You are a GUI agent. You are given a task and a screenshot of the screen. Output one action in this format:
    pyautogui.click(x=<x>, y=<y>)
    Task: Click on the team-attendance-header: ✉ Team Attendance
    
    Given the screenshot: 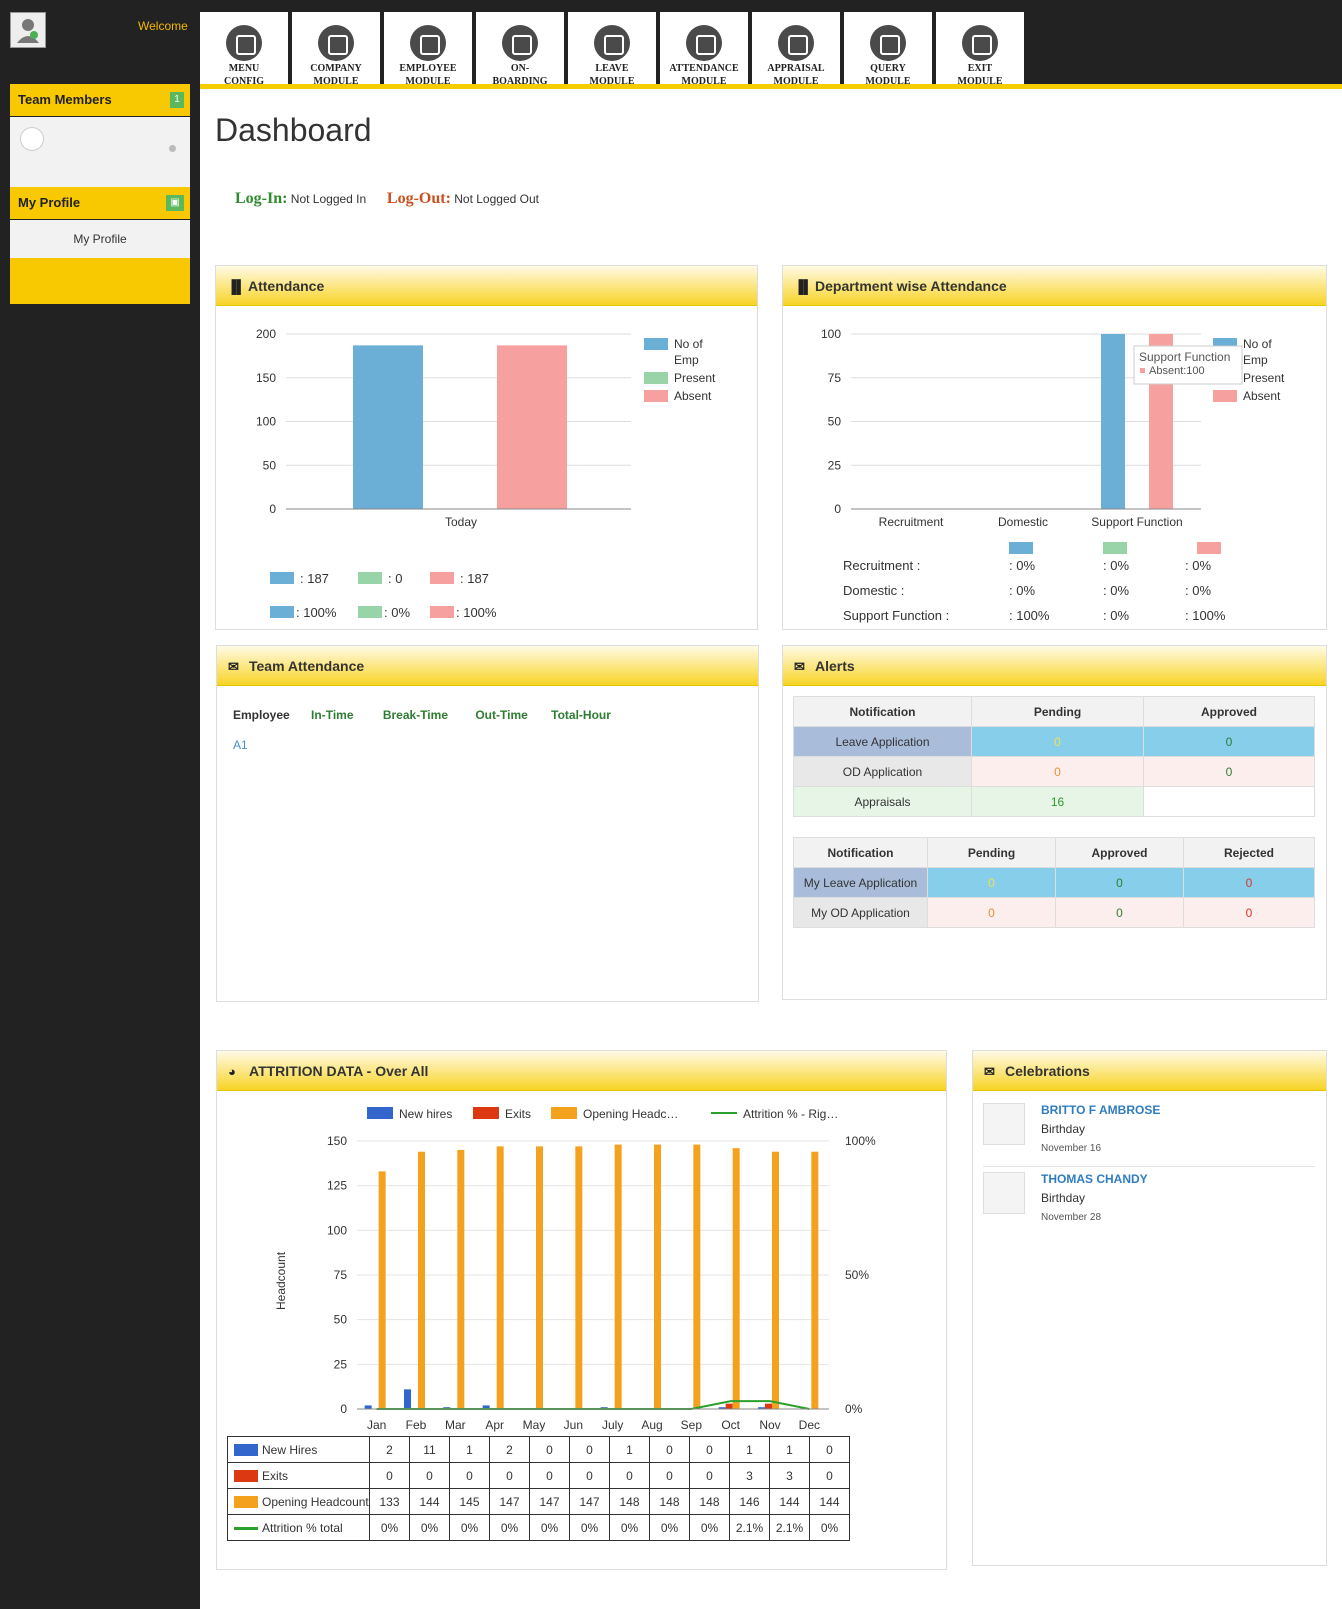 What is the action you would take?
    pyautogui.click(x=487, y=666)
    